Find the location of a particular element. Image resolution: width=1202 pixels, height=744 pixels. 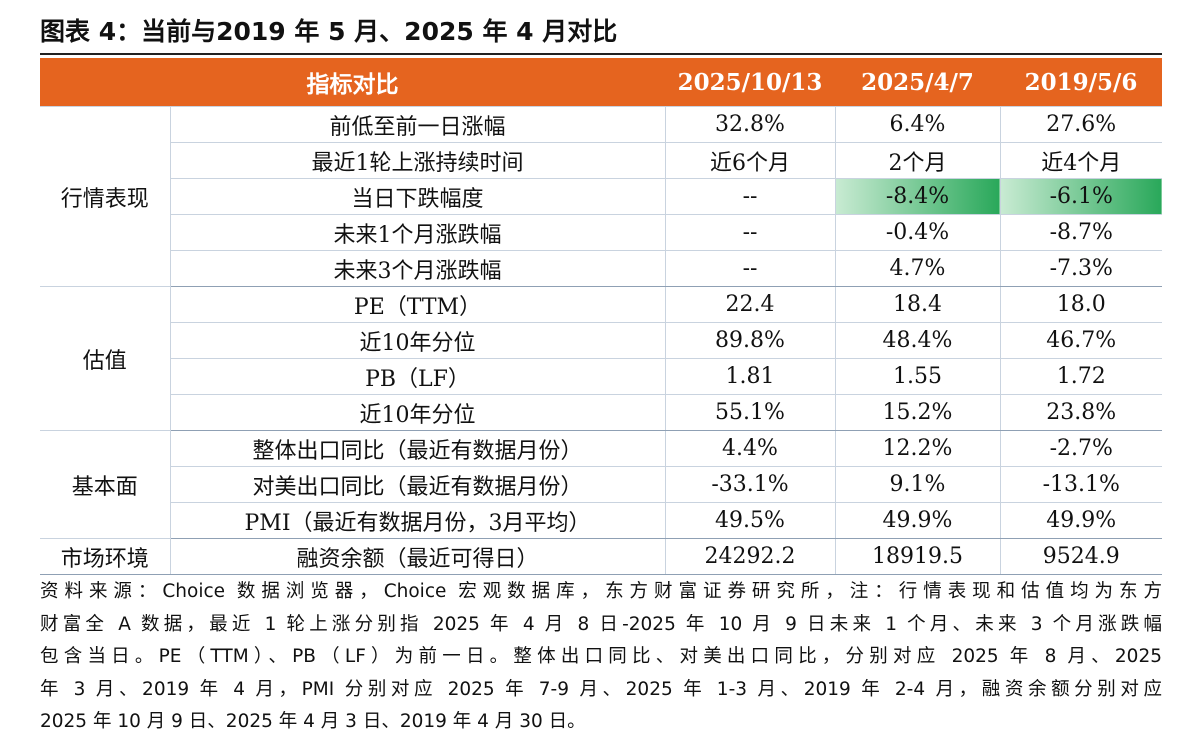

table-row: 未来1个月涨跌幅 -- -0.4% -8.7% is located at coordinates (601, 232).